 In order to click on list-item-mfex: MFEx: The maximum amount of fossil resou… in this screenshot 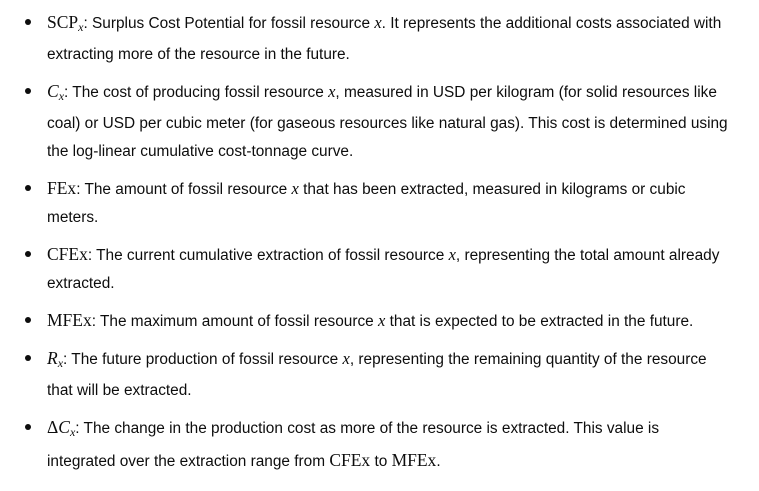, I will do `click(379, 321)`.